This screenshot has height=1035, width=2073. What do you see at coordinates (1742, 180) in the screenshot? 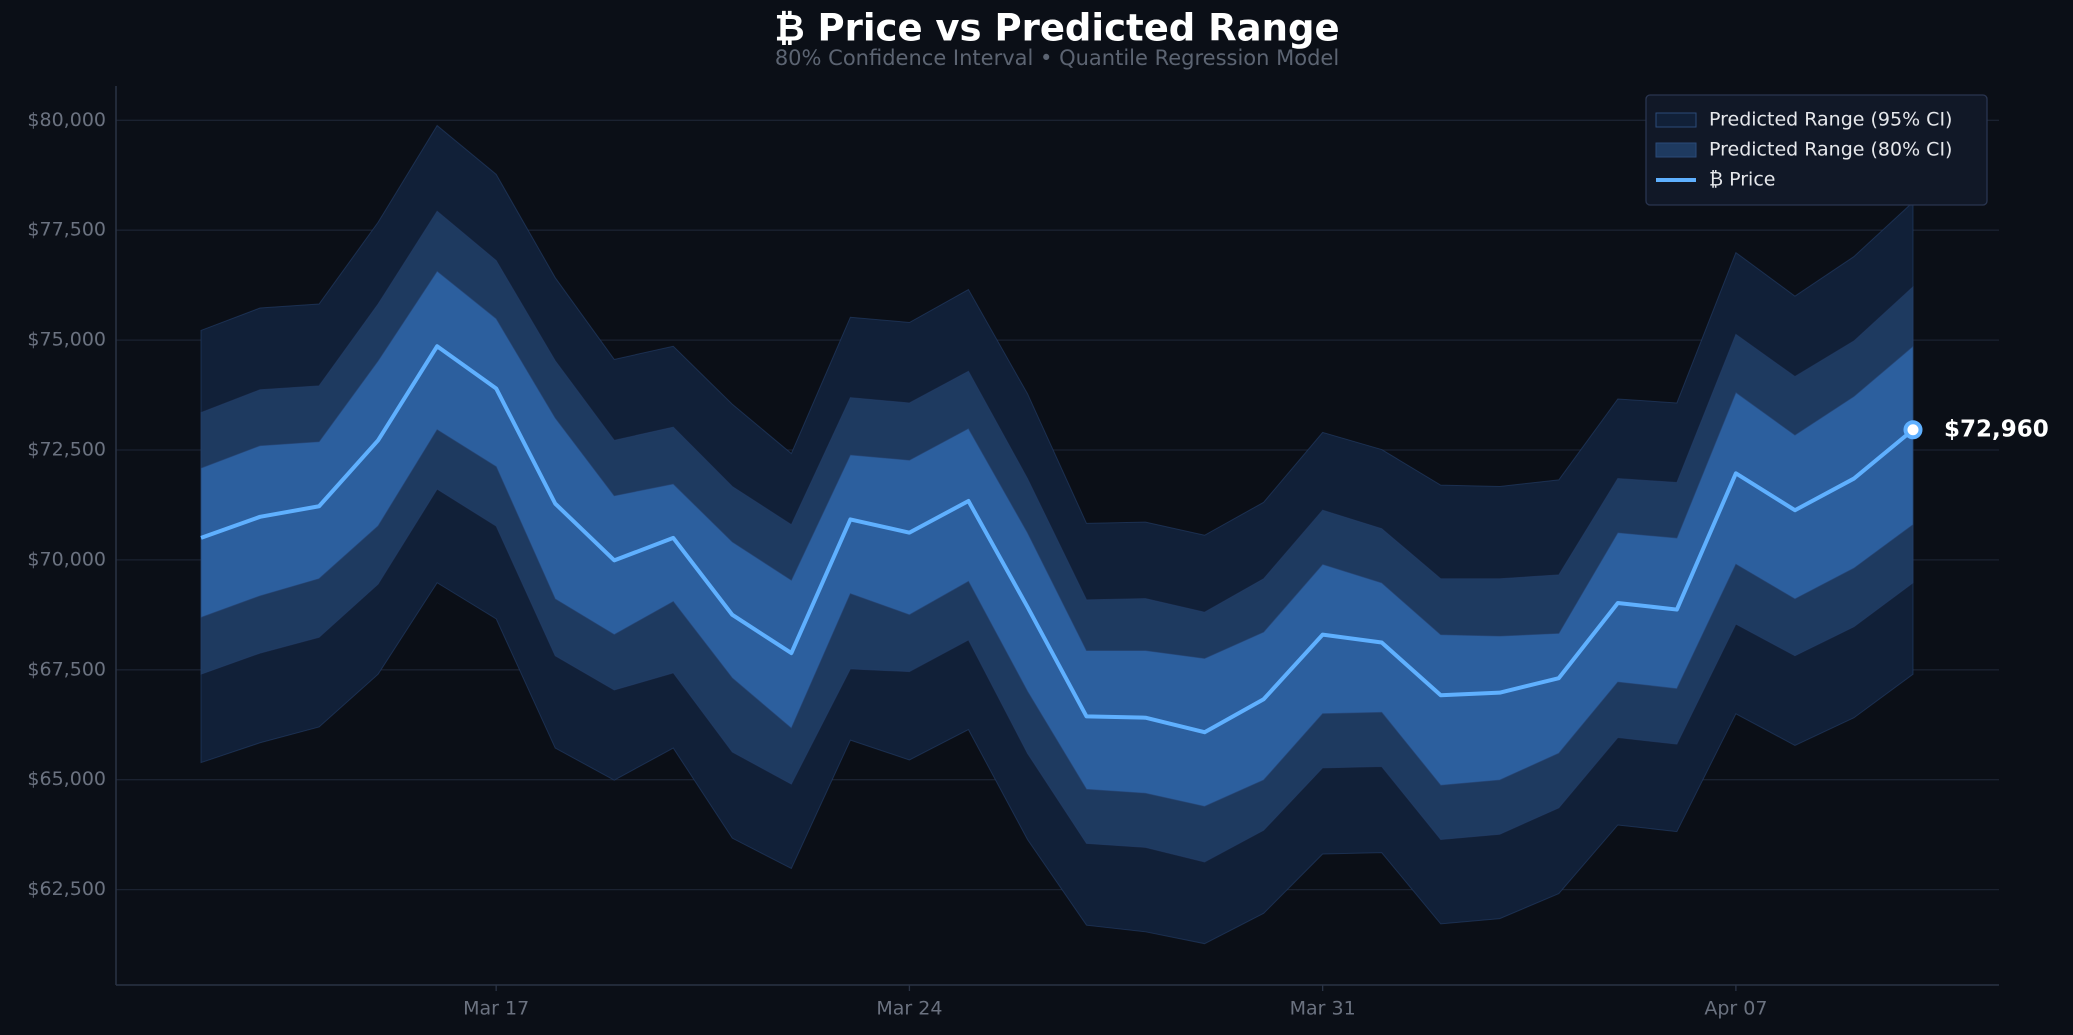
I see `legend-label: ₿ Price` at bounding box center [1742, 180].